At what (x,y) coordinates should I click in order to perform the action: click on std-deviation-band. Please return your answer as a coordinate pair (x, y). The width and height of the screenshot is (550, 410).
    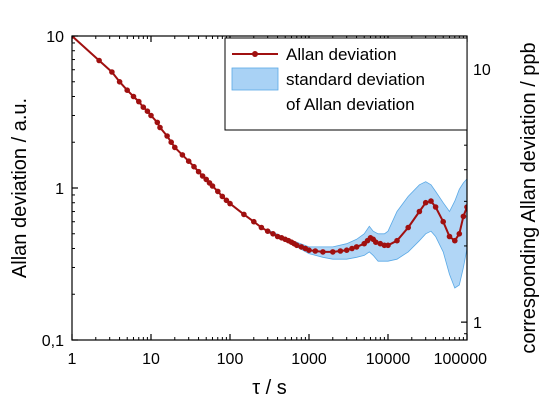
    Looking at the image, I should click on (367, 233).